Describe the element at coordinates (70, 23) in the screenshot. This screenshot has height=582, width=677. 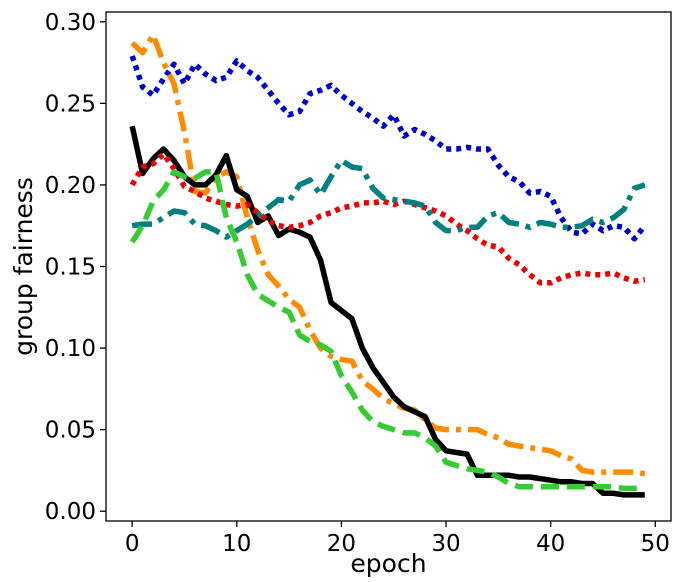
I see `y-tick-label: 0.30` at that location.